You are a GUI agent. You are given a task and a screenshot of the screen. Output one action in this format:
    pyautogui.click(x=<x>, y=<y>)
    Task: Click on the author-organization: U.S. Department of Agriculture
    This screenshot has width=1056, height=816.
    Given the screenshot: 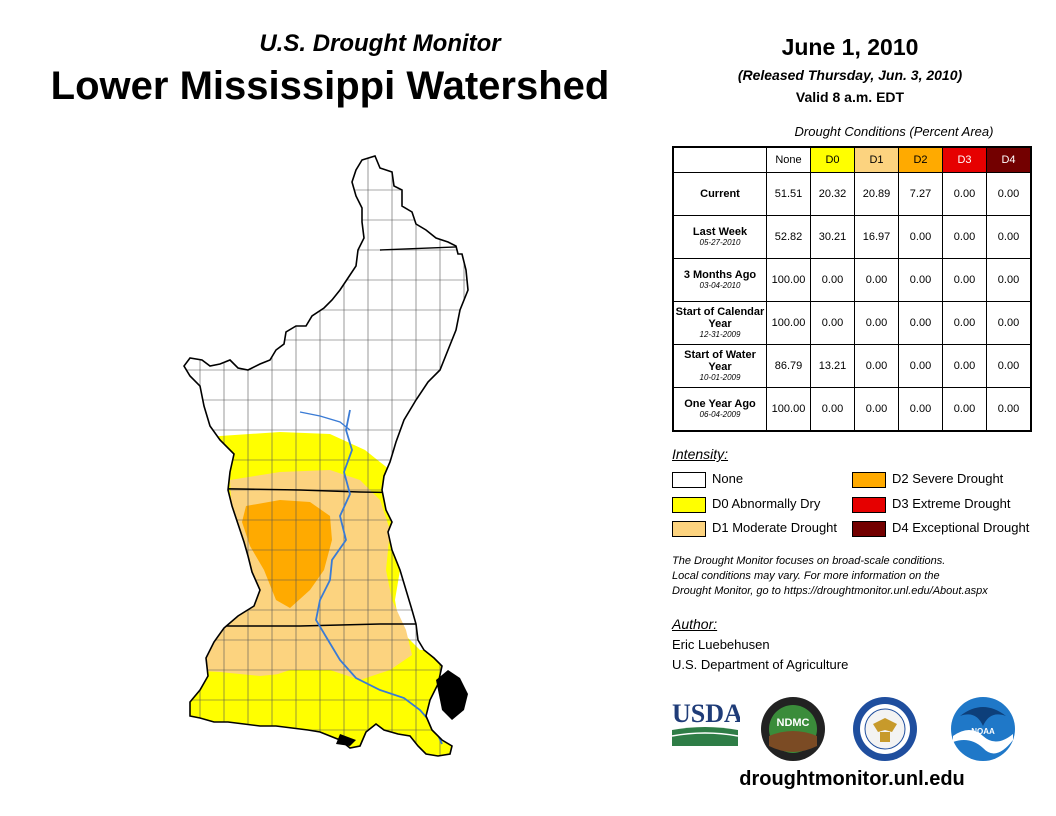 What is the action you would take?
    pyautogui.click(x=760, y=664)
    